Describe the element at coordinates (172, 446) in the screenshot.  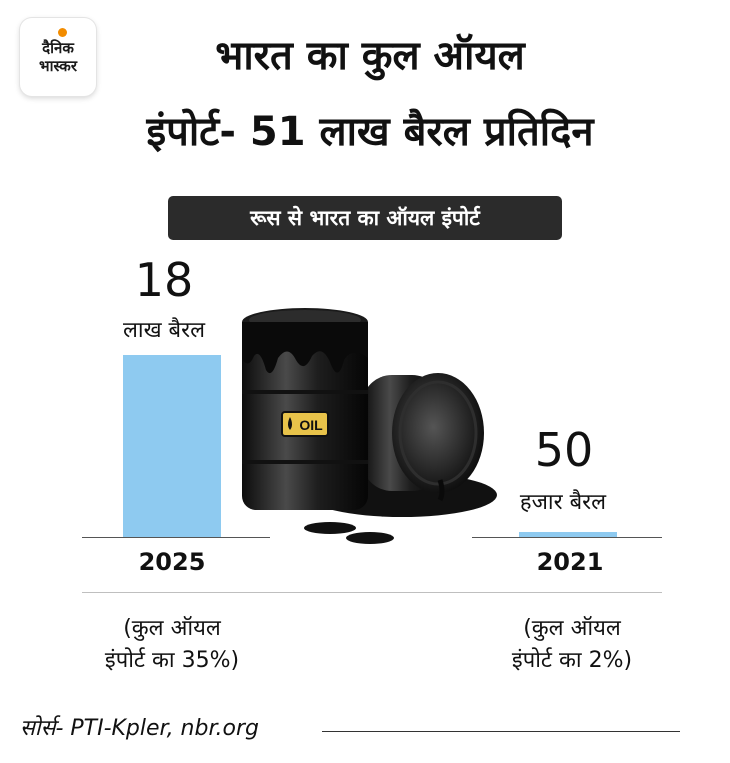
I see `bar-2025` at that location.